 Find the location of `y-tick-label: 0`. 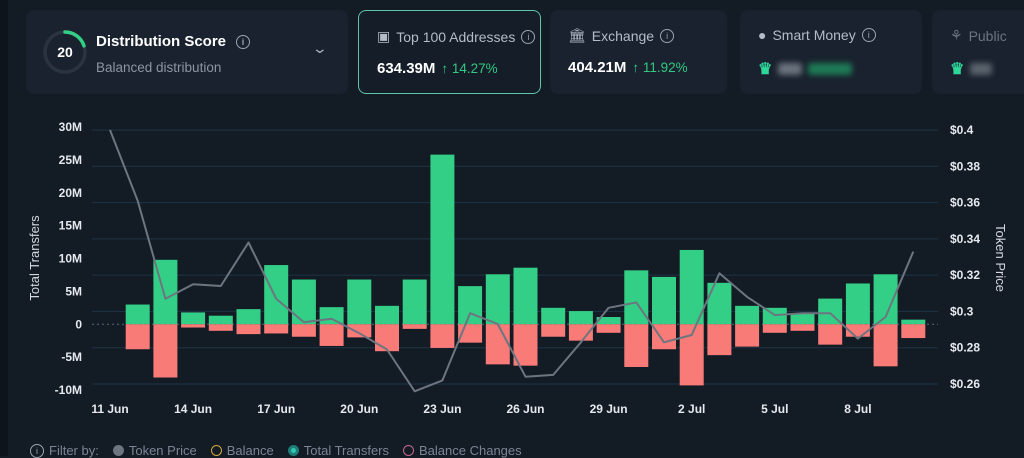

y-tick-label: 0 is located at coordinates (78, 324).